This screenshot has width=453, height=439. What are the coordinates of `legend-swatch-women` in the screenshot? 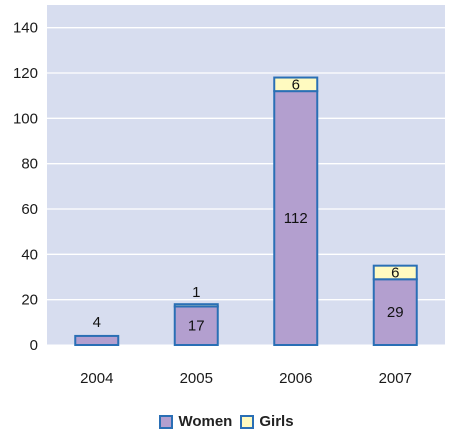 It's located at (166, 421).